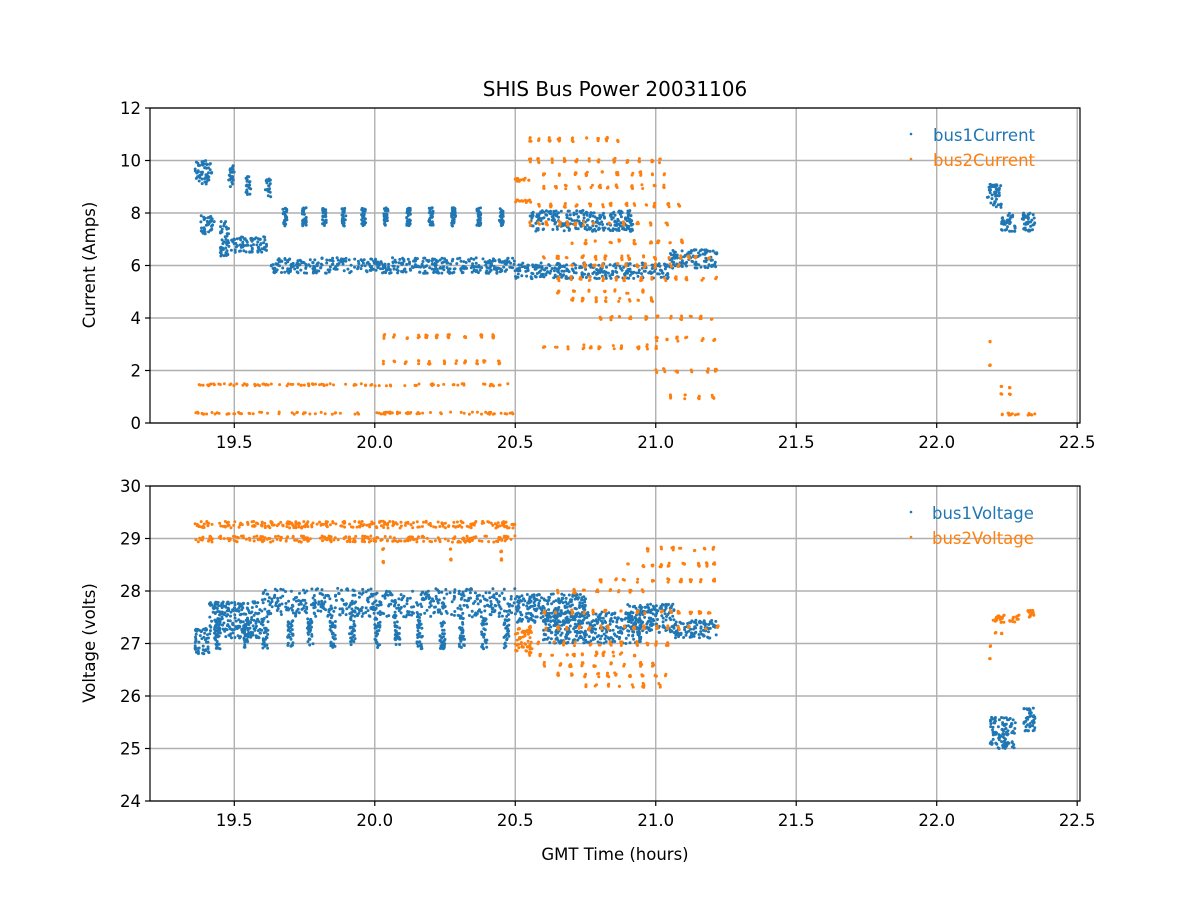  I want to click on x-tick-label: 20.0, so click(374, 442).